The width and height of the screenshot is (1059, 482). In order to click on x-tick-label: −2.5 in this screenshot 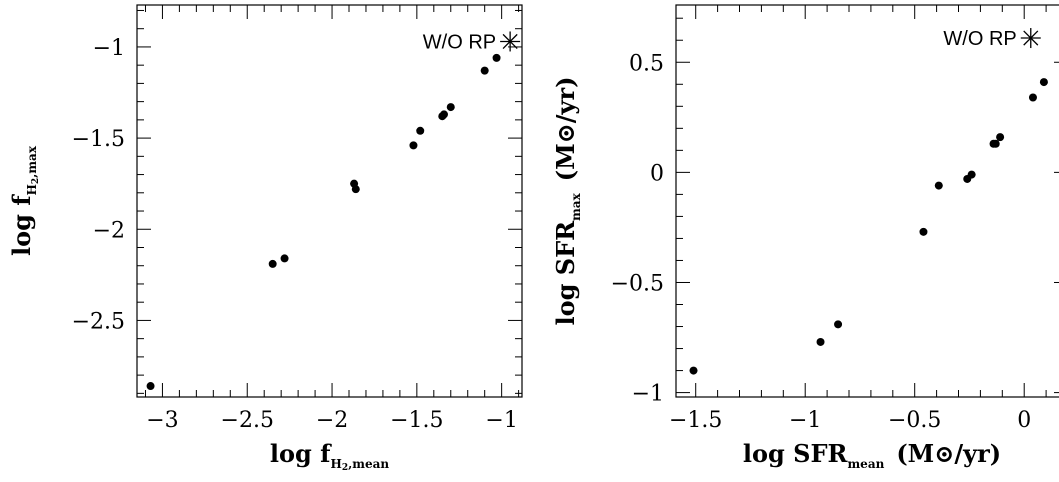, I will do `click(247, 420)`.